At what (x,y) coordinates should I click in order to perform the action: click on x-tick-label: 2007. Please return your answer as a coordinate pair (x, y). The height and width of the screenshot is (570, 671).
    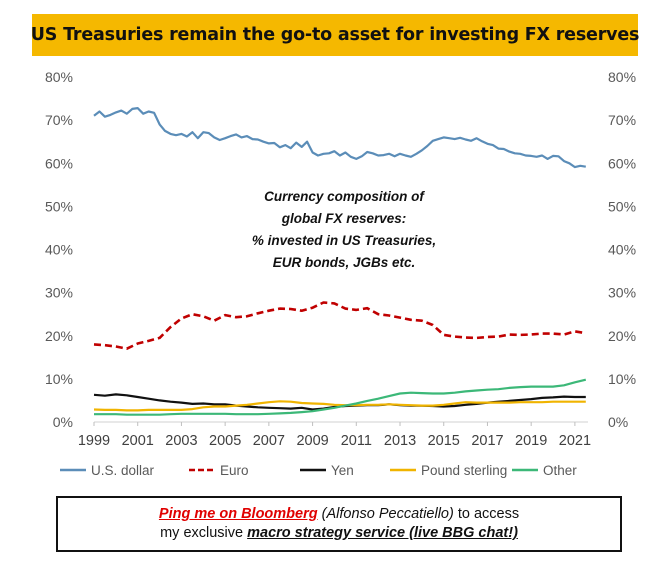
    Looking at the image, I should click on (269, 441).